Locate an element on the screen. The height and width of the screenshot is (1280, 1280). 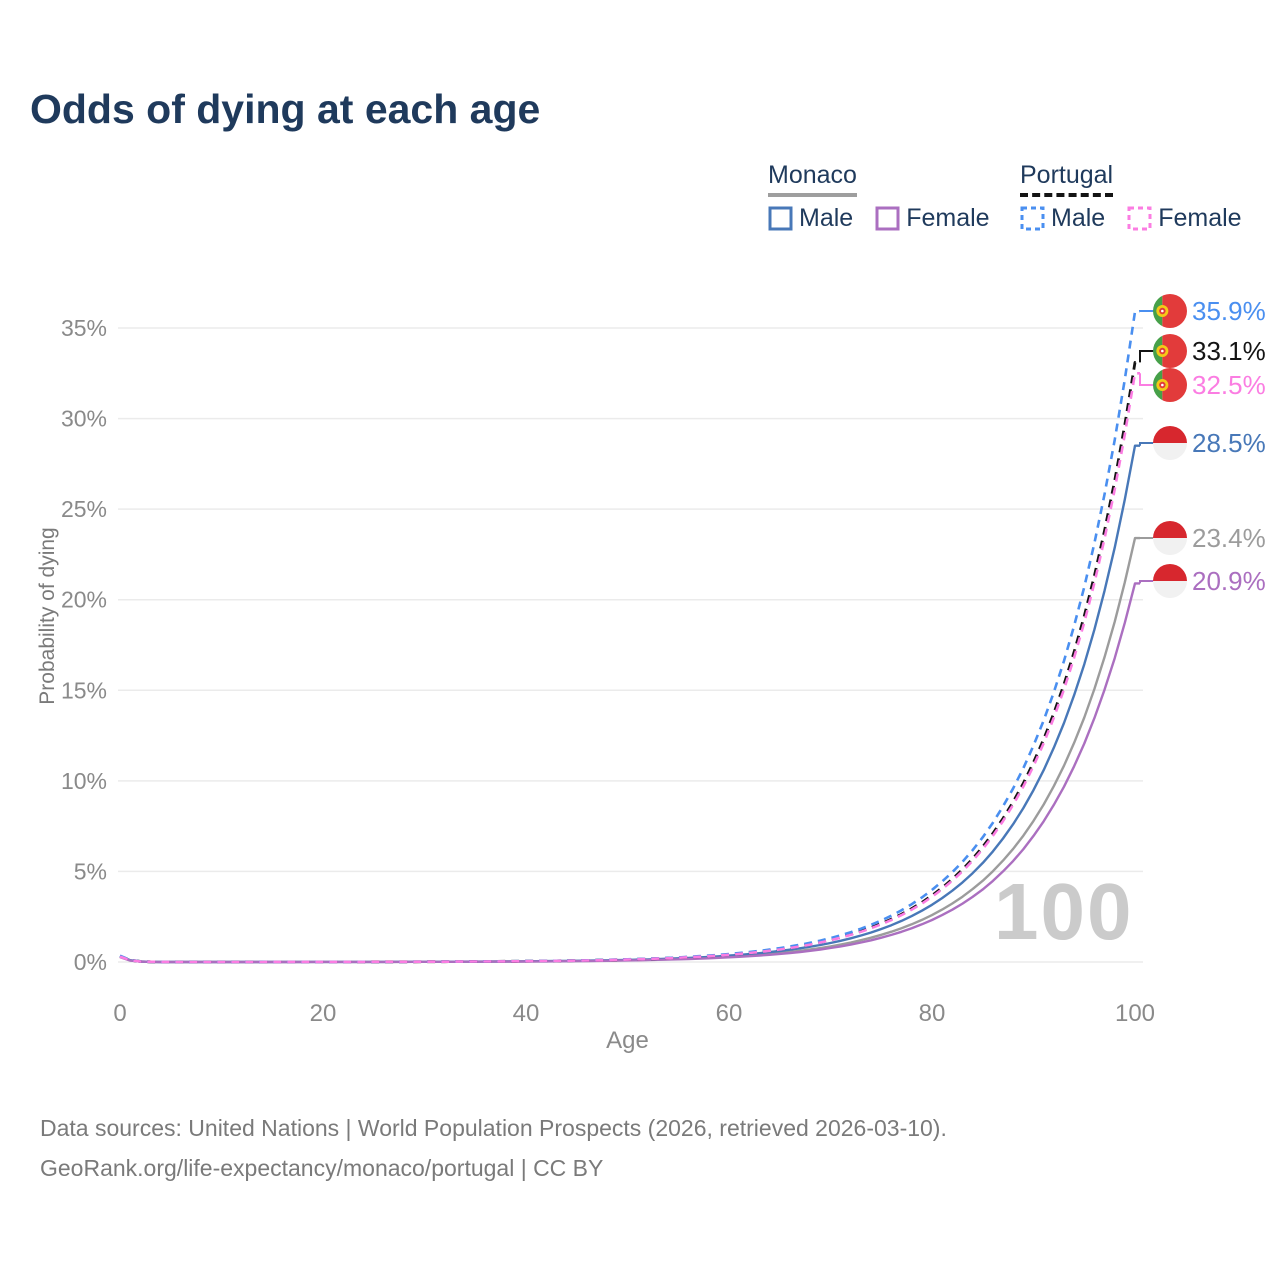
legend-item-portugal-female: Female is located at coordinates (1184, 218).